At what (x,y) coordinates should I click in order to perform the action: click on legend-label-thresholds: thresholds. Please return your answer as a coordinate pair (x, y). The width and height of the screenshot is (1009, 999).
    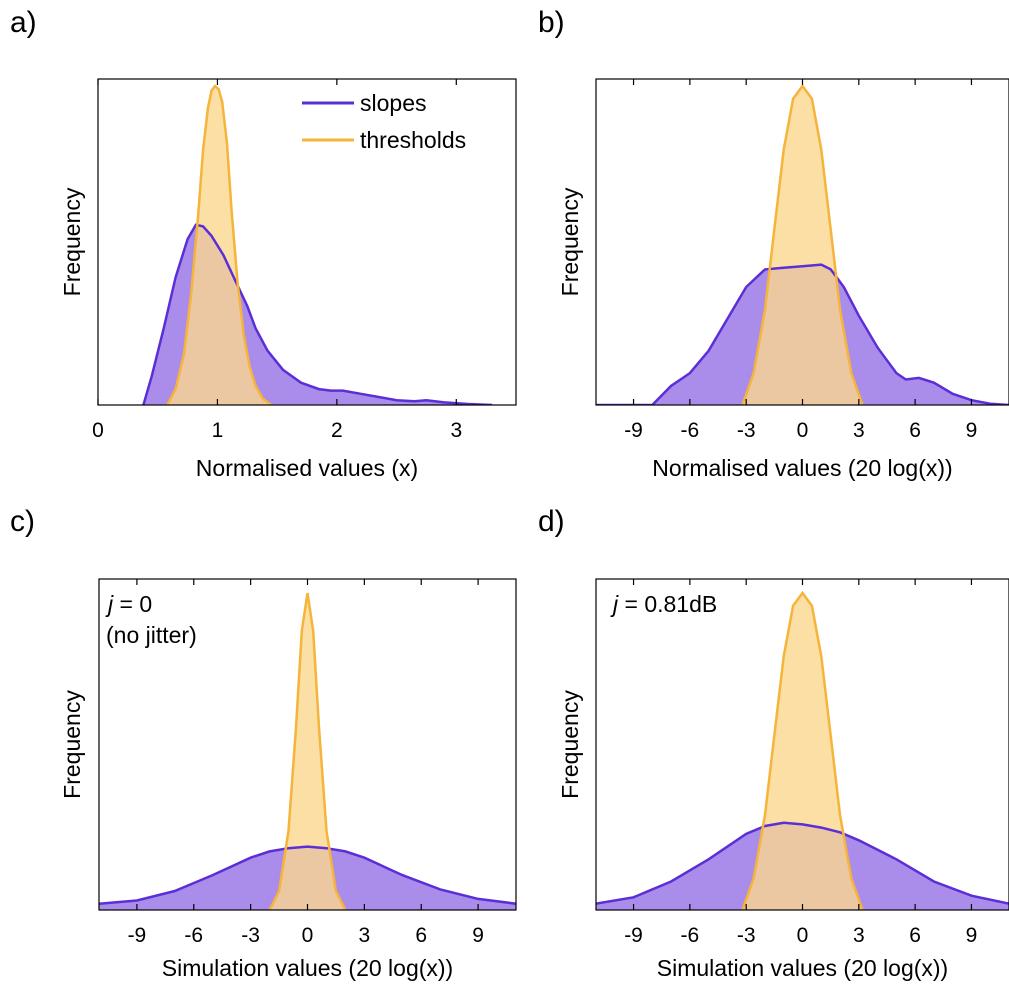
    Looking at the image, I should click on (413, 140).